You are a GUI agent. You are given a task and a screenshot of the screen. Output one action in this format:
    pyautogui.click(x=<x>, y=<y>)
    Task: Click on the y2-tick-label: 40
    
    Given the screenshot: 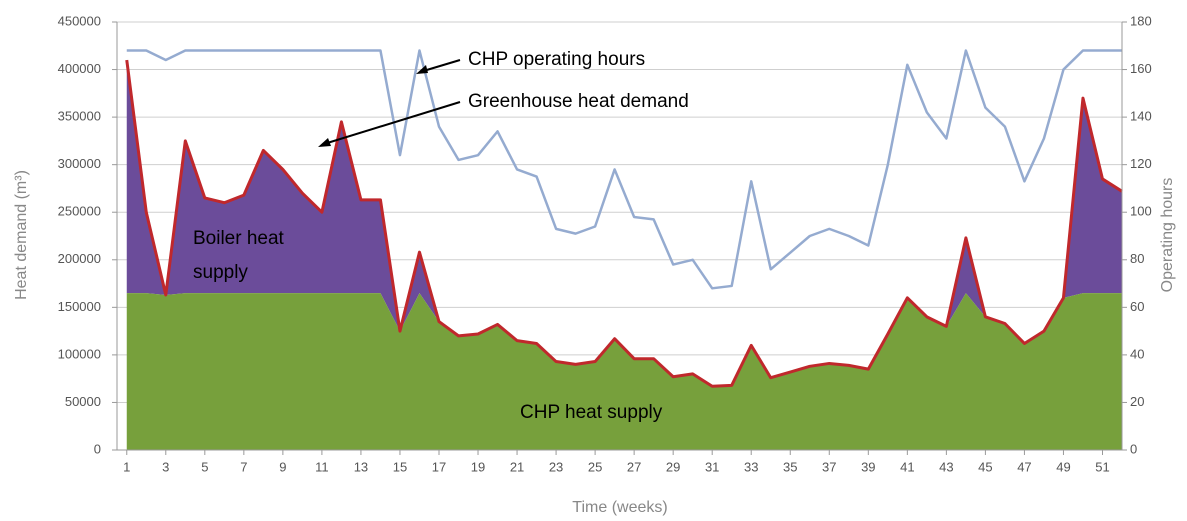 What is the action you would take?
    pyautogui.click(x=1137, y=353)
    